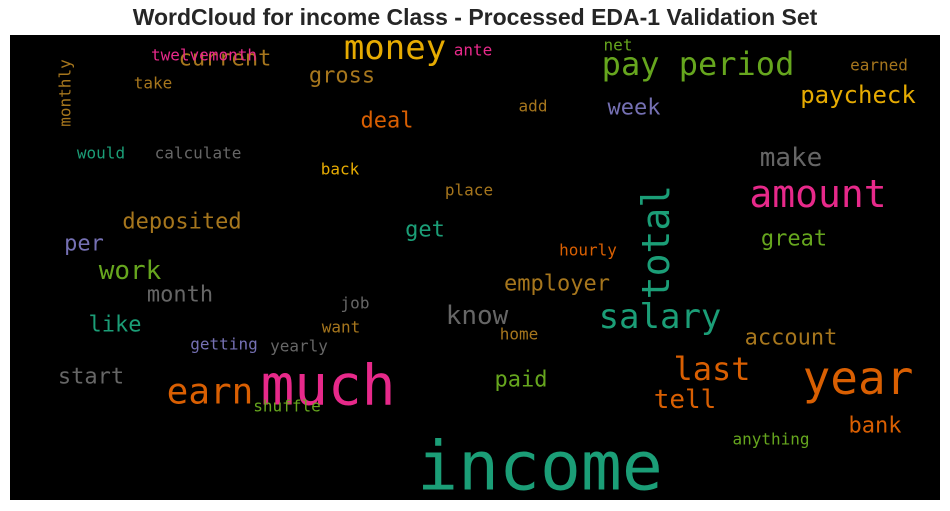 The width and height of the screenshot is (950, 511). I want to click on word-take: take, so click(153, 83).